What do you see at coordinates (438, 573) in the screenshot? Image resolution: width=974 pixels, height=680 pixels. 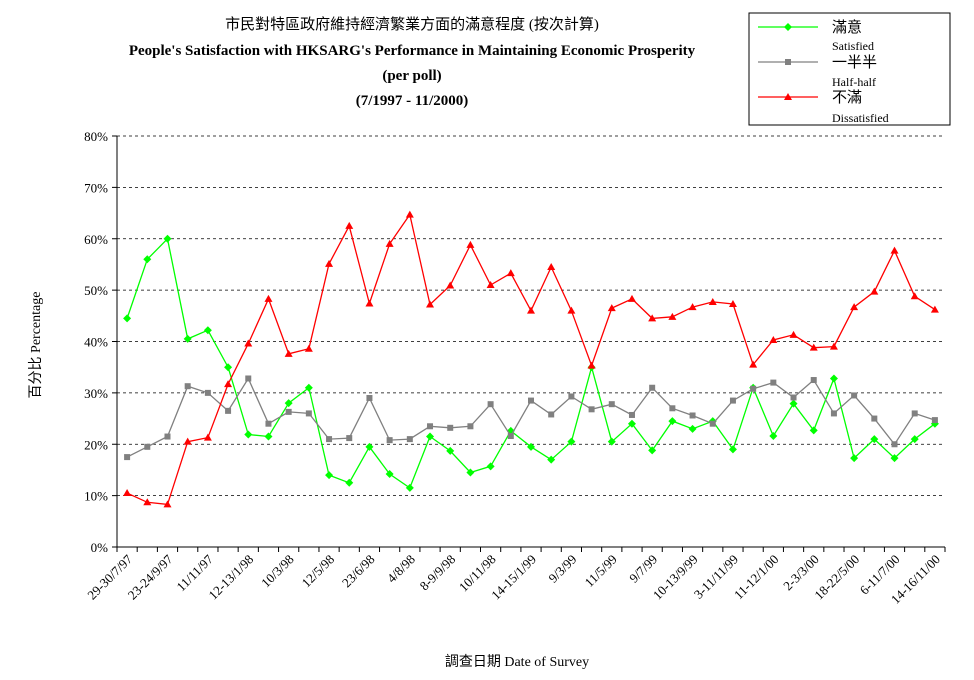 I see `x-tick-label: 8-9/9/98` at bounding box center [438, 573].